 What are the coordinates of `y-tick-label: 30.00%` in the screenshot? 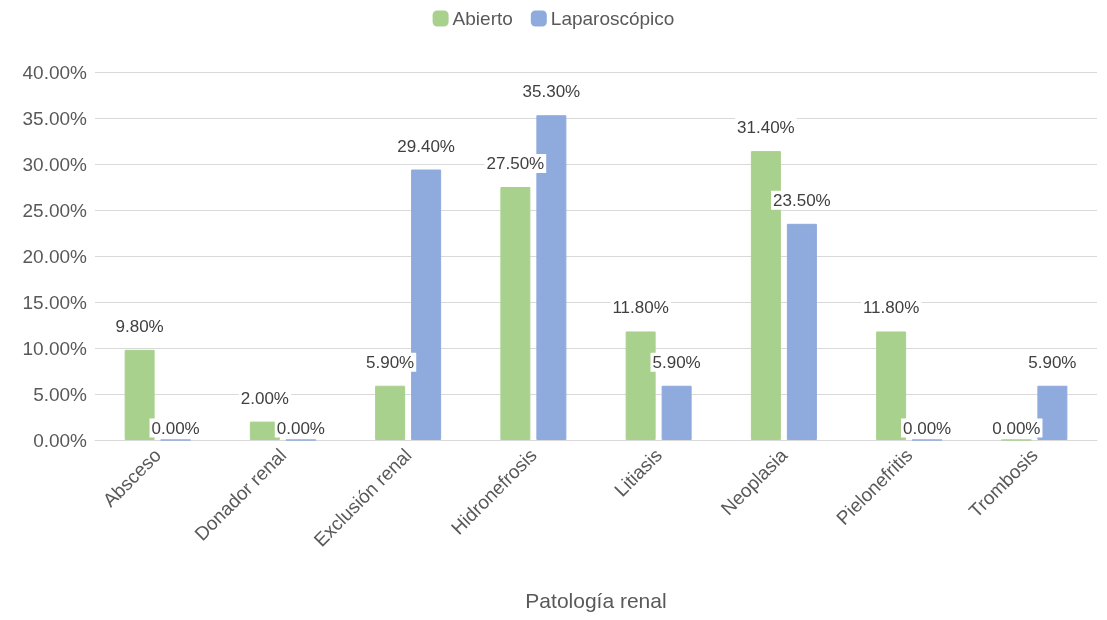 It's located at (55, 164).